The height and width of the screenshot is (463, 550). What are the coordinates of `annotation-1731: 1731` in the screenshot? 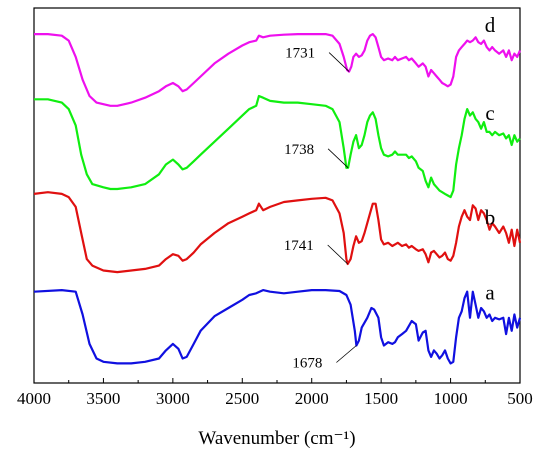 It's located at (300, 54).